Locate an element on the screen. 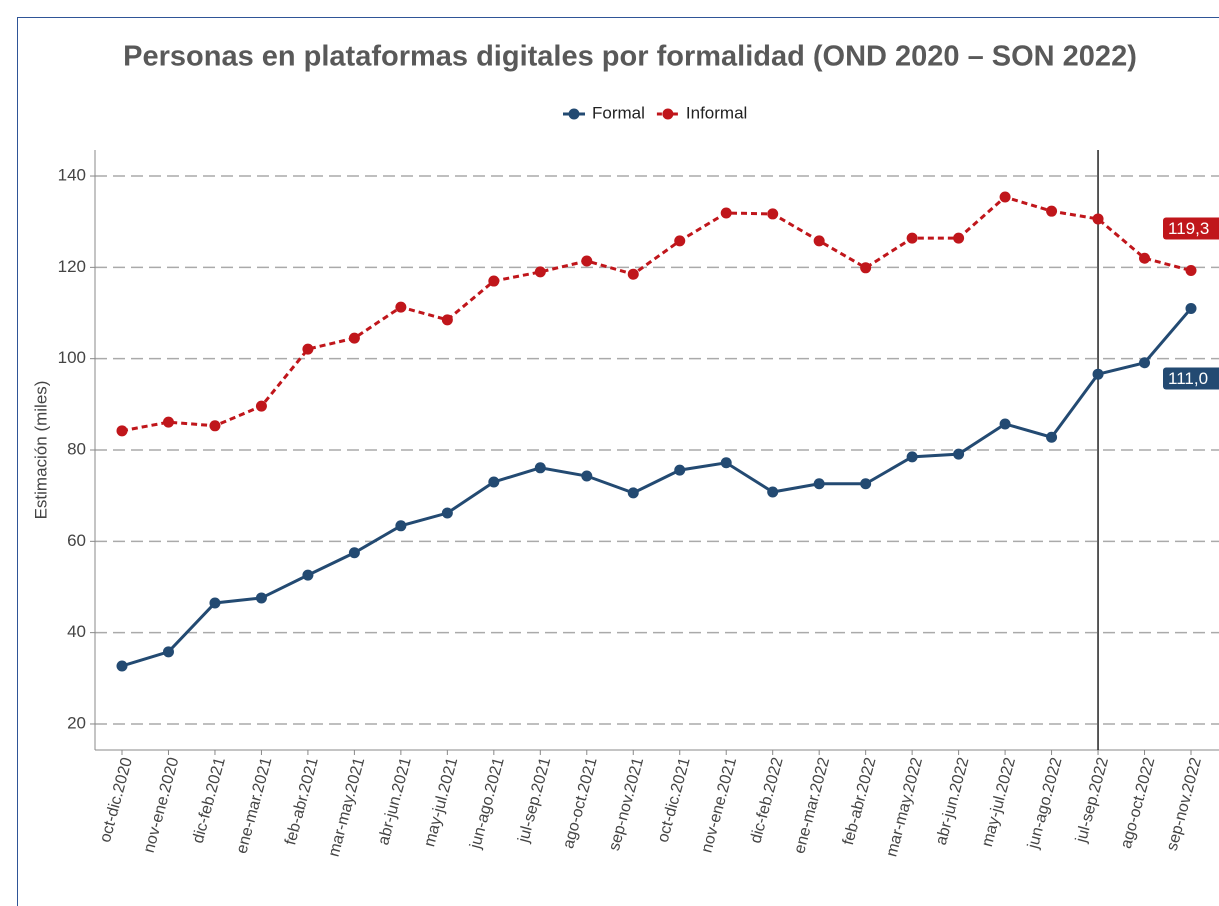 This screenshot has height=906, width=1219. x-tick-label: feb-abr.2022 is located at coordinates (860, 801).